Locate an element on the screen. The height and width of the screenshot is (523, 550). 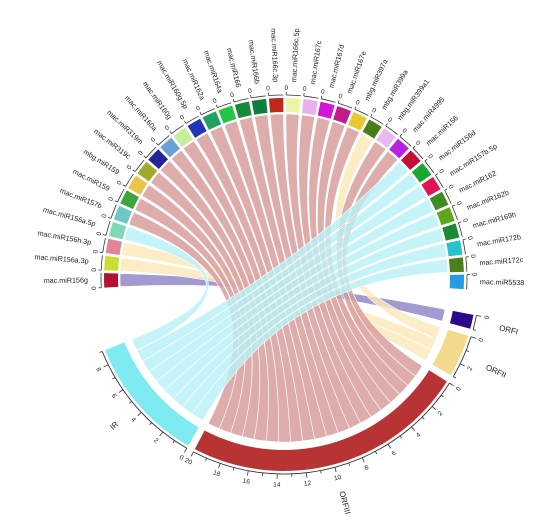
mirna-label: mac.miR156a.5p is located at coordinates (69, 216).